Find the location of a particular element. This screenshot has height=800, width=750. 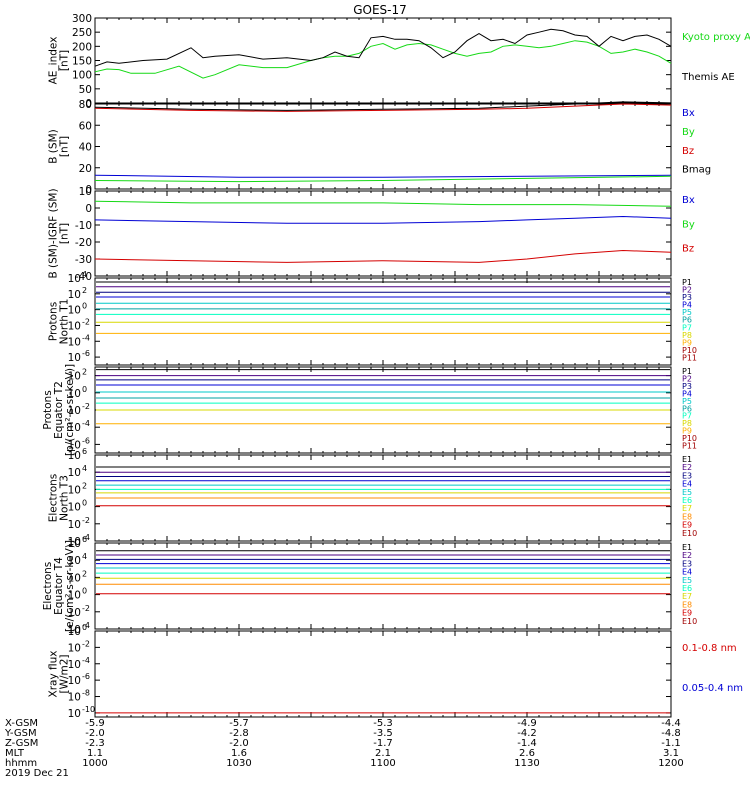

y-axis-label-line: B (SM)-IGRF (SM) is located at coordinates (54, 233).